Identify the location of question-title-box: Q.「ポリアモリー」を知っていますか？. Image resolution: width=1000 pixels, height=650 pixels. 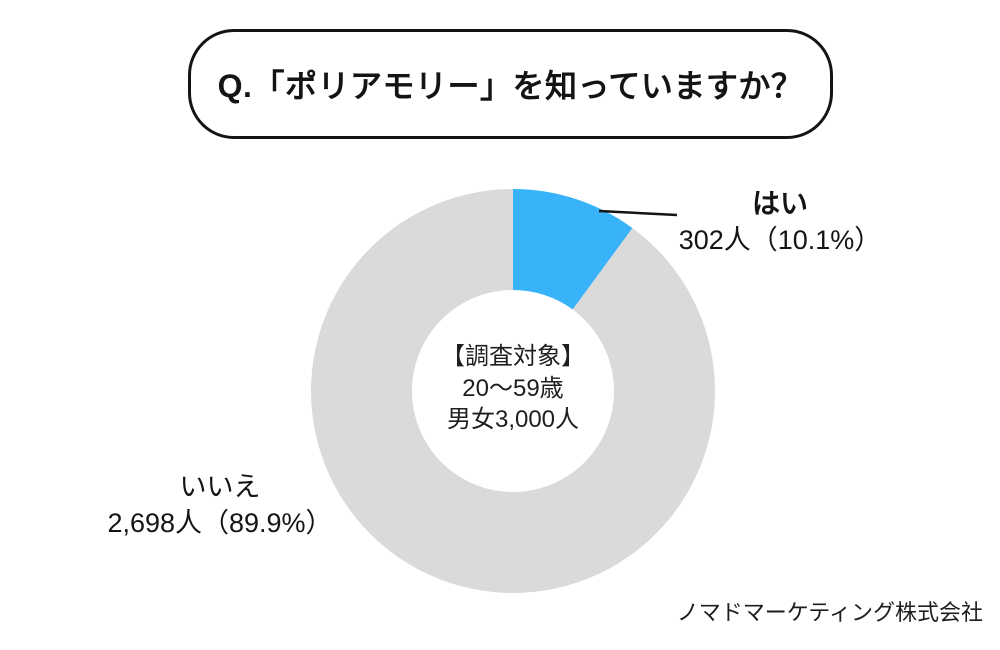
(510, 84).